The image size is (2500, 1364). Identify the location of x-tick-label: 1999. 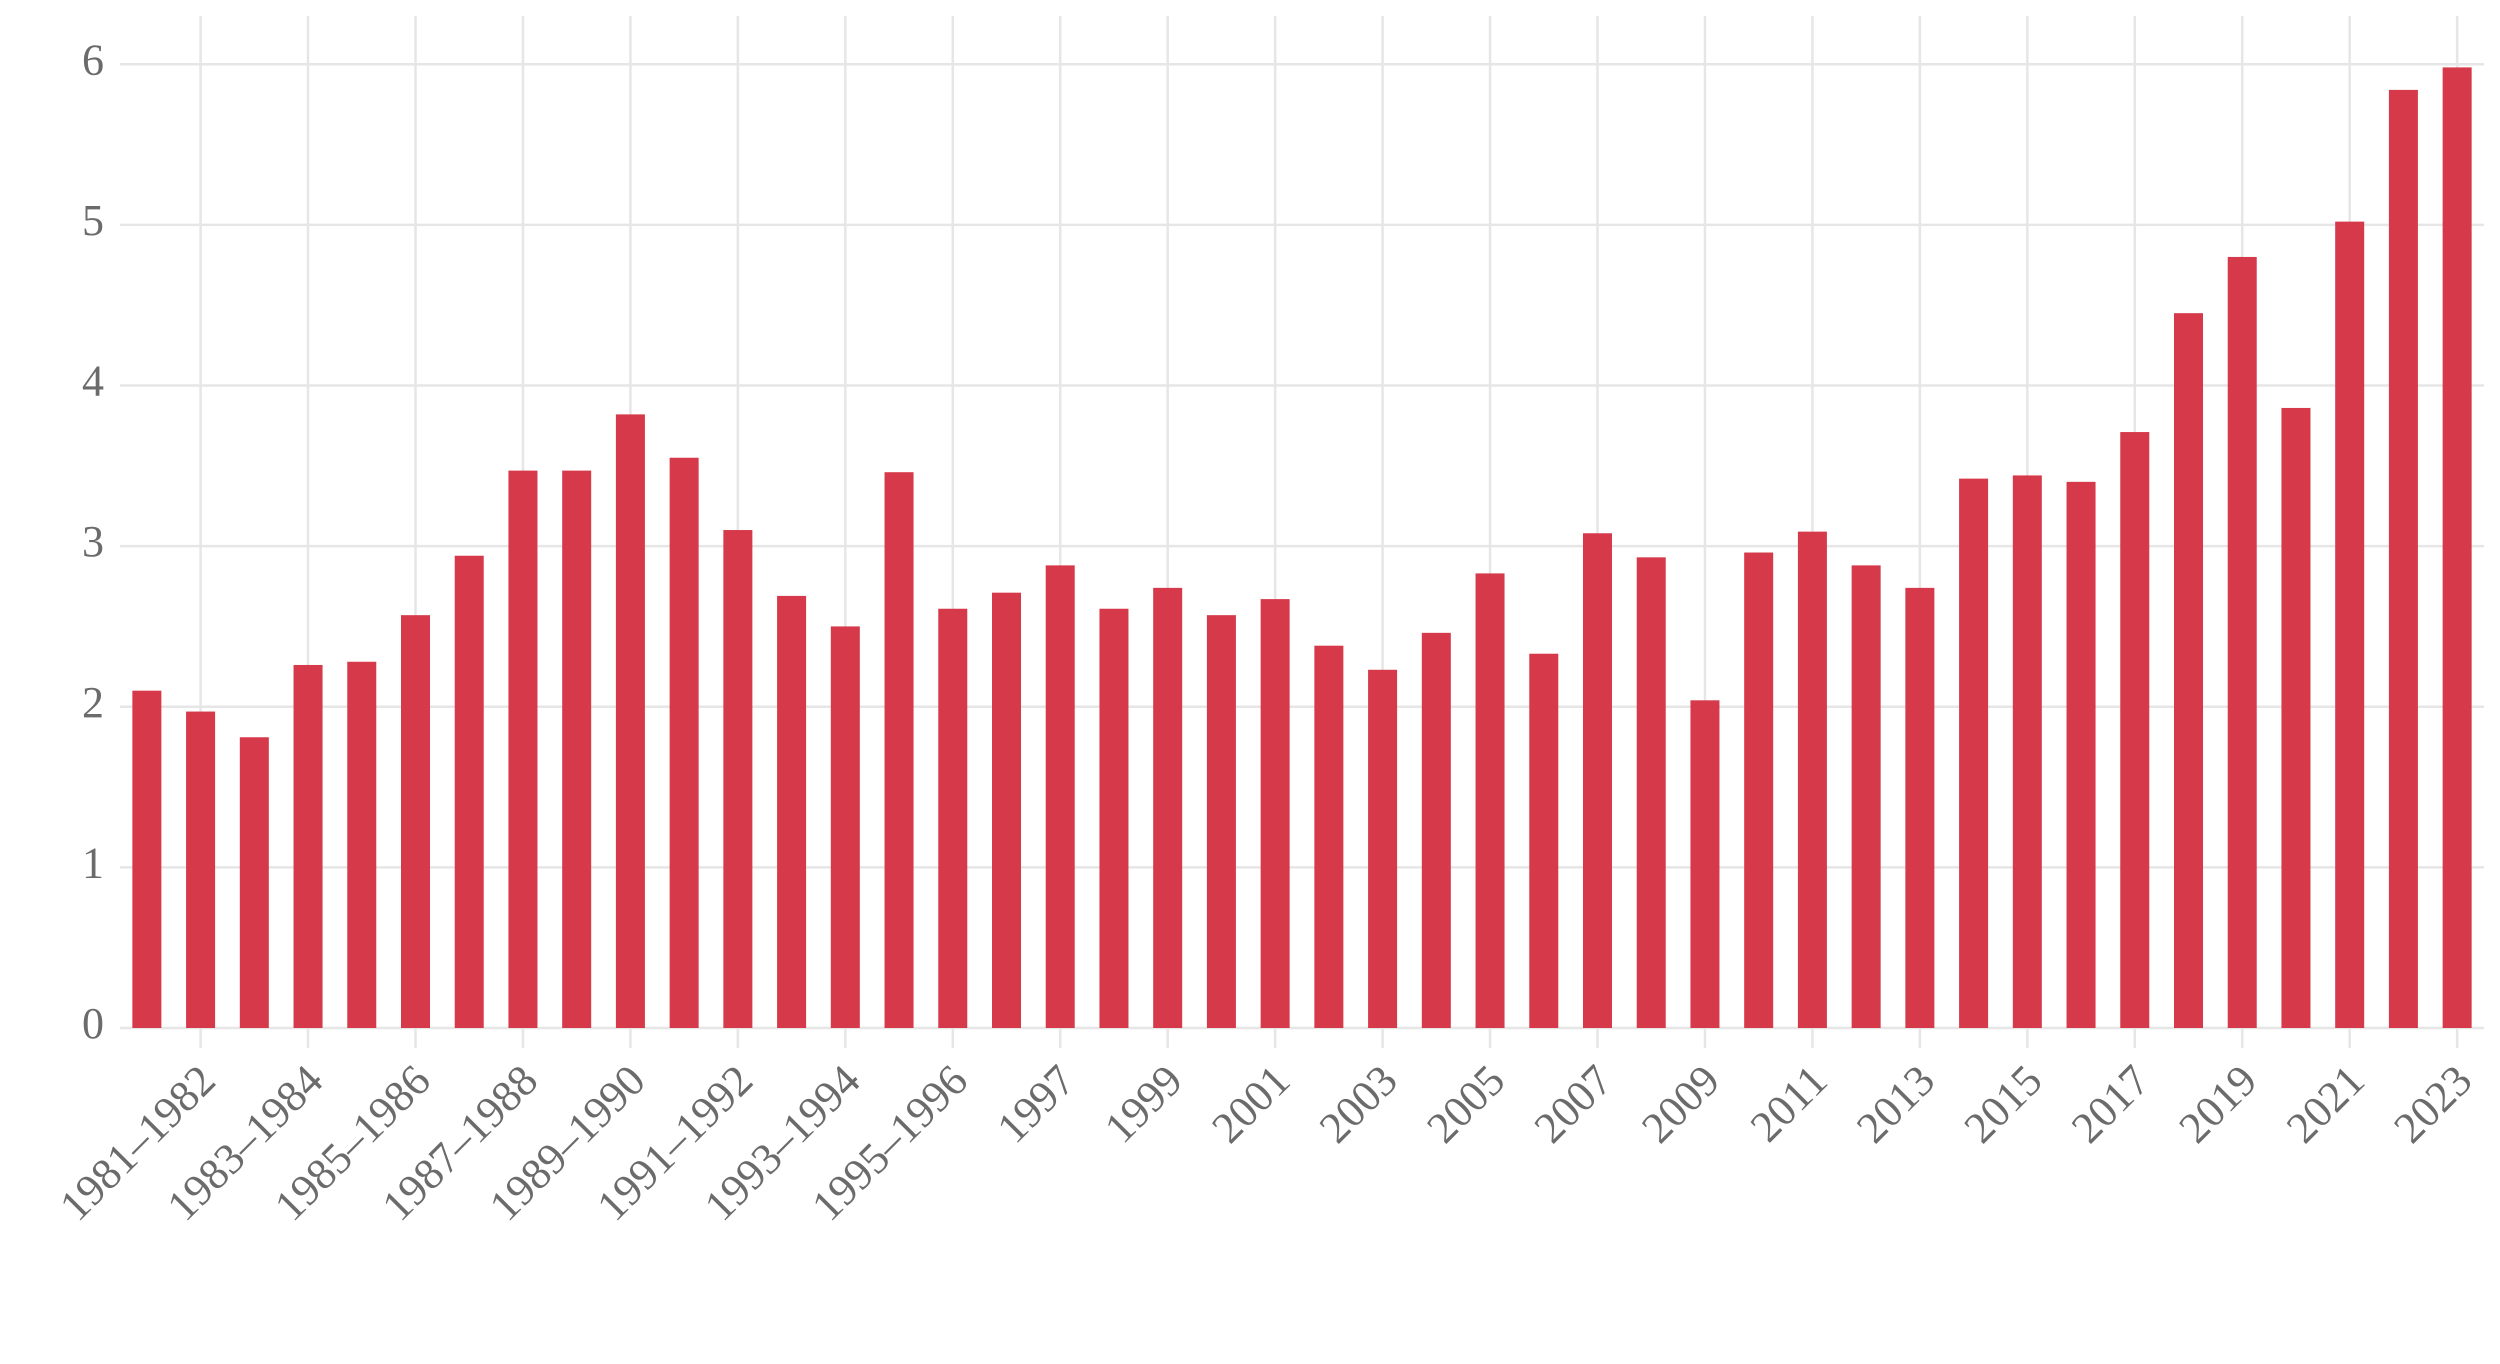
(1143, 1104).